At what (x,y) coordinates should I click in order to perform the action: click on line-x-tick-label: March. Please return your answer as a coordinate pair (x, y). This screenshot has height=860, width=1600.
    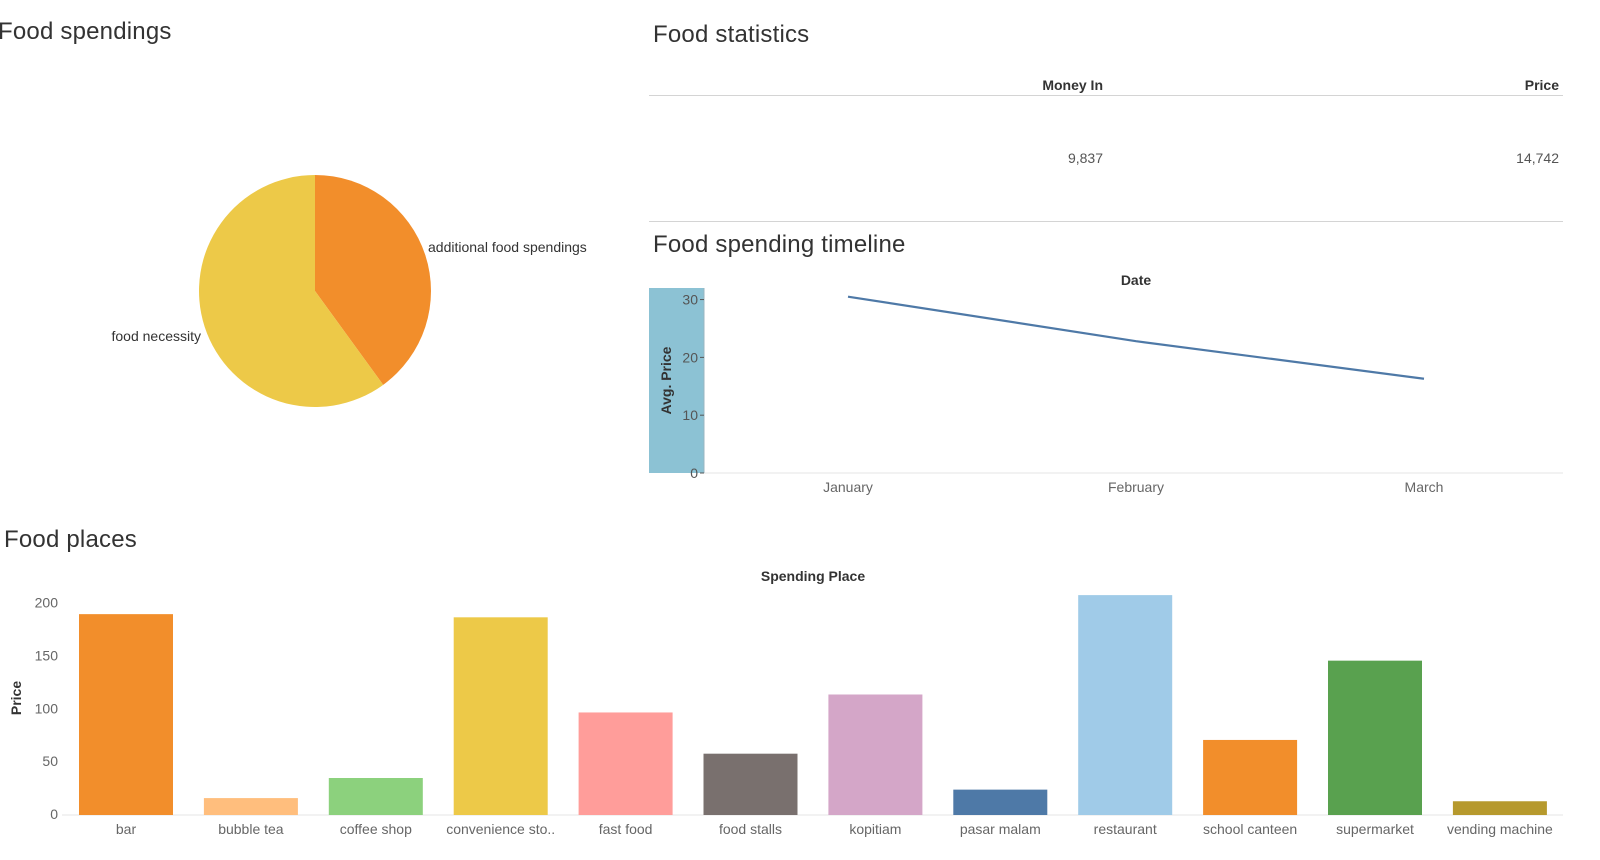
    Looking at the image, I should click on (1424, 487).